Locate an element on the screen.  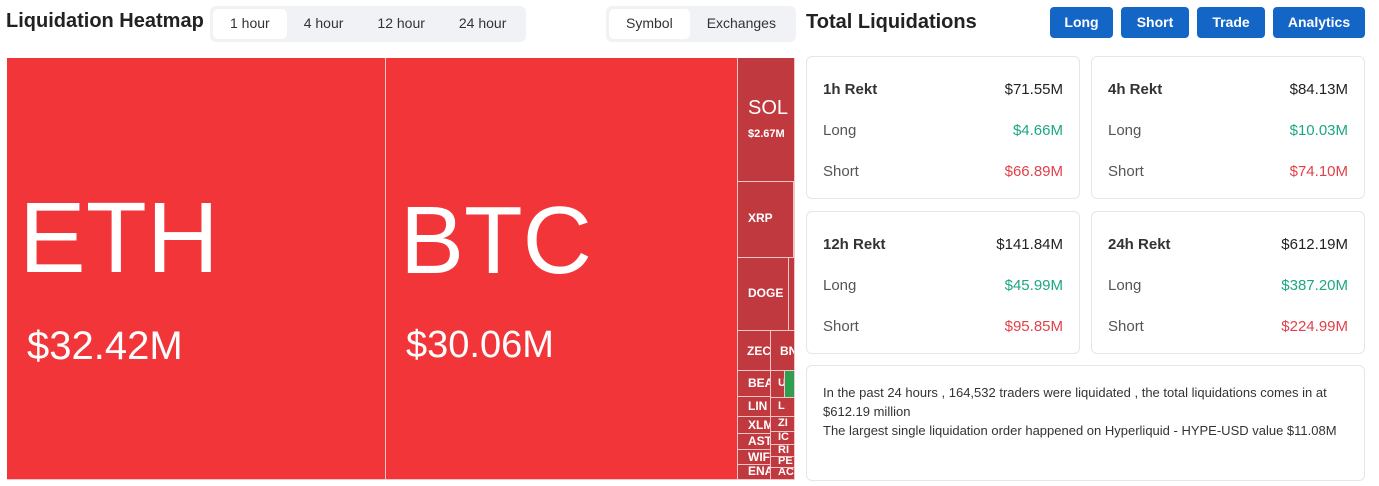
row-value: $224.99M is located at coordinates (1314, 326).